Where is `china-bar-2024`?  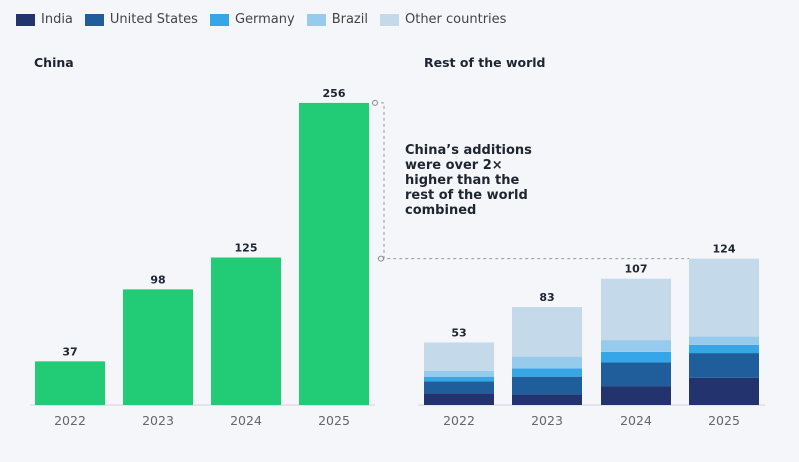 china-bar-2024 is located at coordinates (246, 331).